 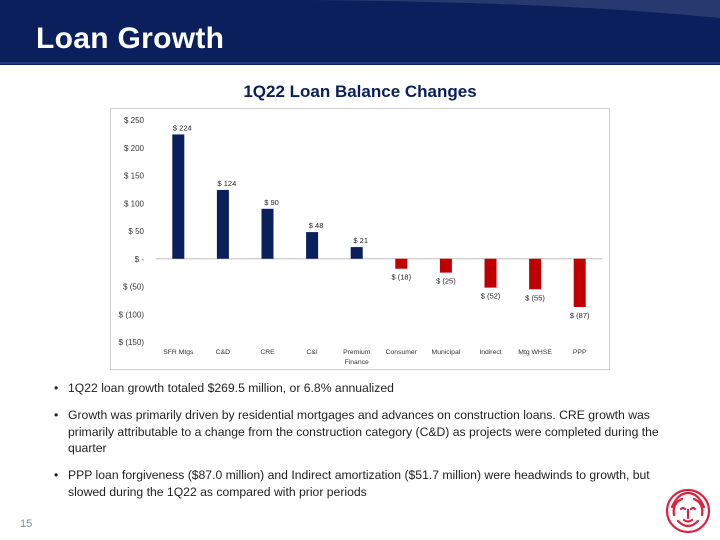 What do you see at coordinates (132, 342) in the screenshot?
I see `y-tick-label: $ (150)` at bounding box center [132, 342].